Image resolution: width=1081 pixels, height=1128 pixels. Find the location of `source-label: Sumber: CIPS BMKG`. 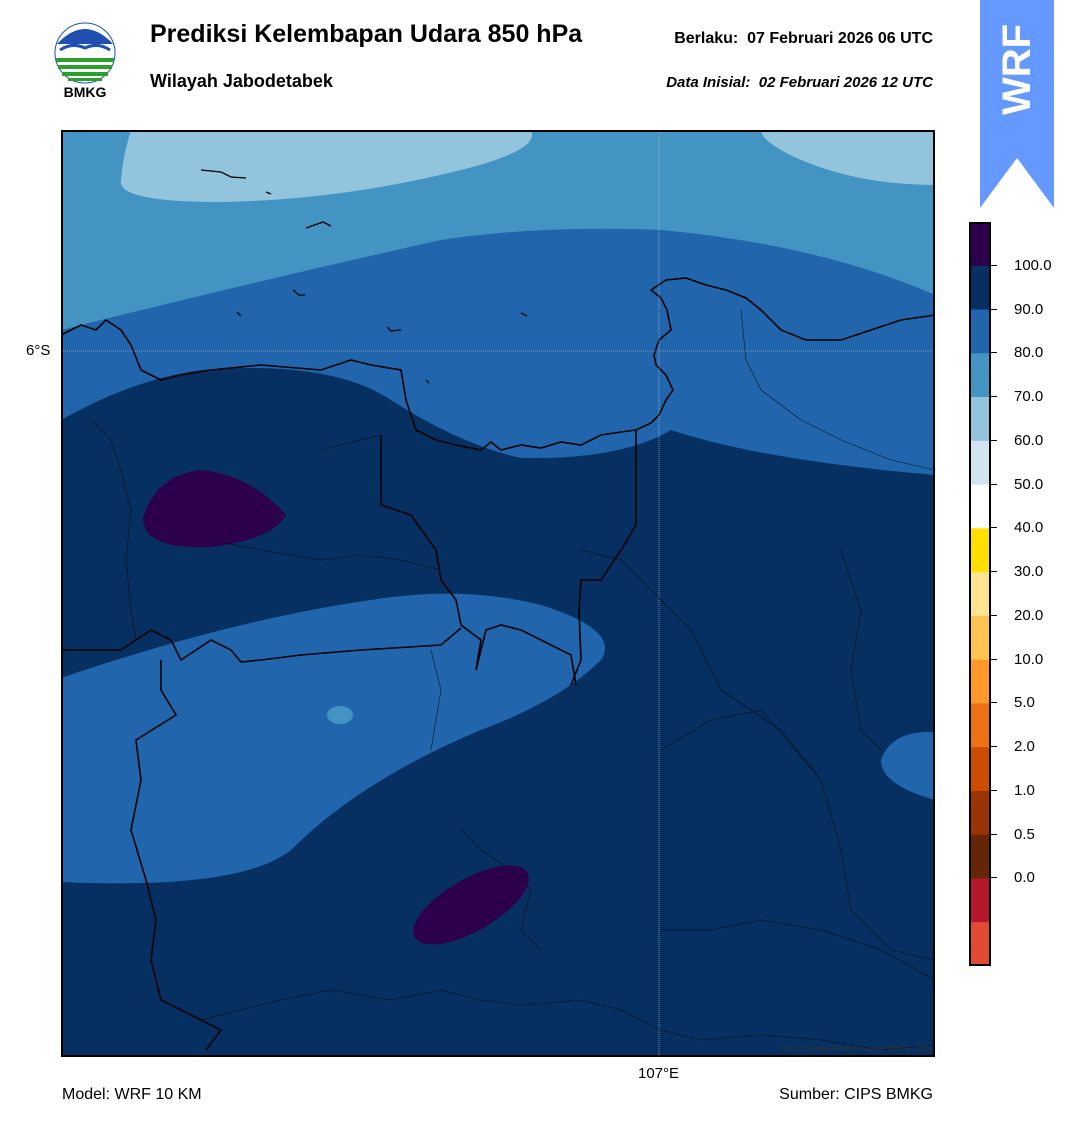

source-label: Sumber: CIPS BMKG is located at coordinates (856, 1094).